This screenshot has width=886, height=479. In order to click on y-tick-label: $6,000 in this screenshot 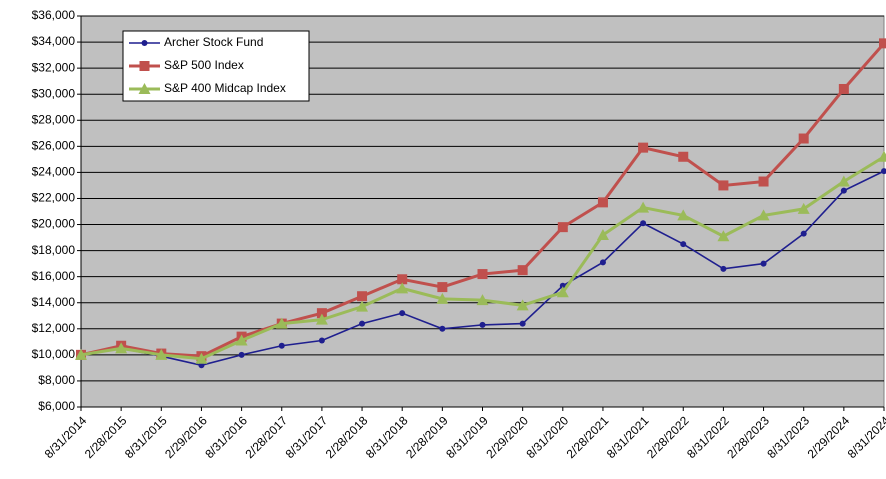, I will do `click(56, 406)`.